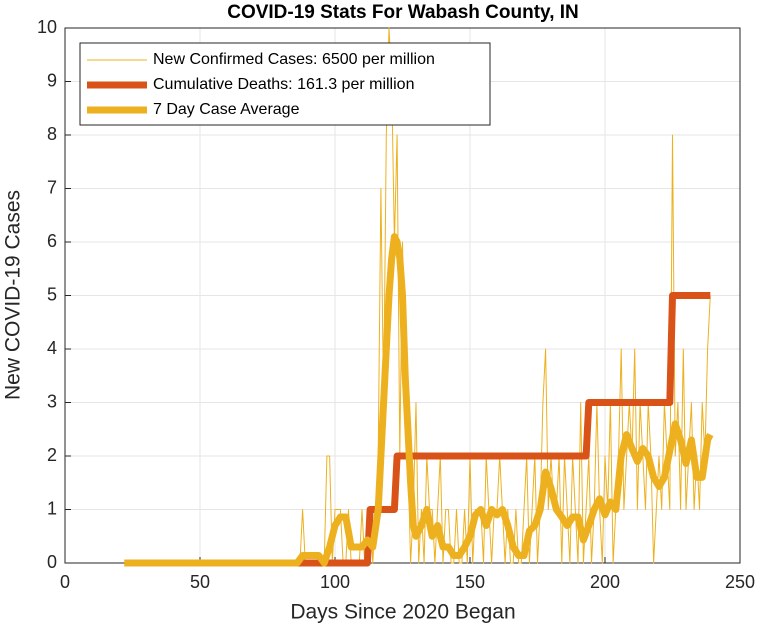  Describe the element at coordinates (52, 455) in the screenshot. I see `y-tick-label: 2` at that location.